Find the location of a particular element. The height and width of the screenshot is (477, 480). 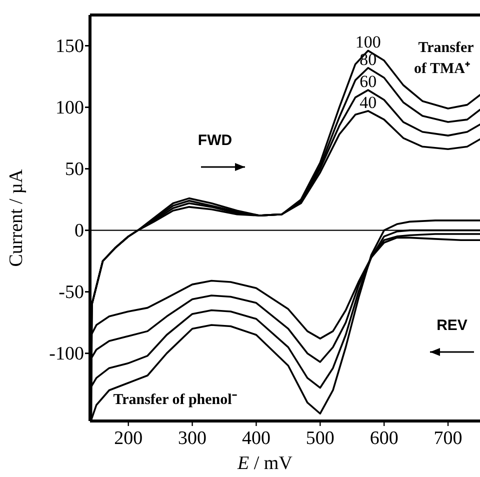

y-tick-label: -50 is located at coordinates (71, 292).